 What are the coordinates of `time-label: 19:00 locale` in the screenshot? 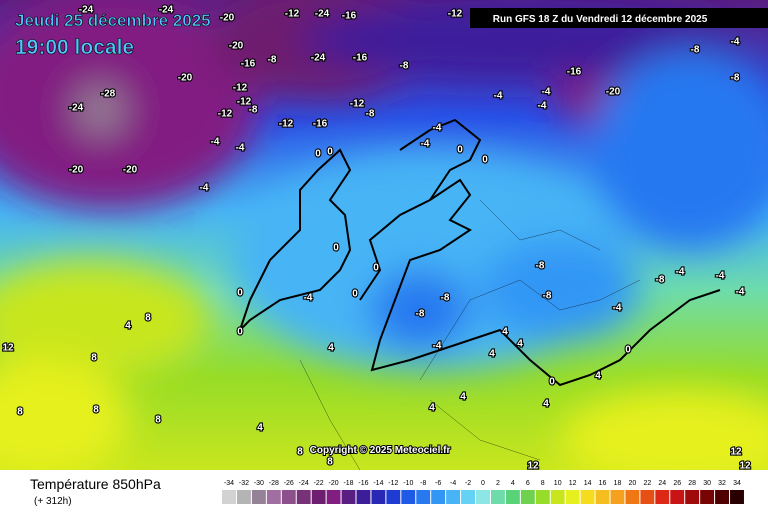 It's located at (74, 47).